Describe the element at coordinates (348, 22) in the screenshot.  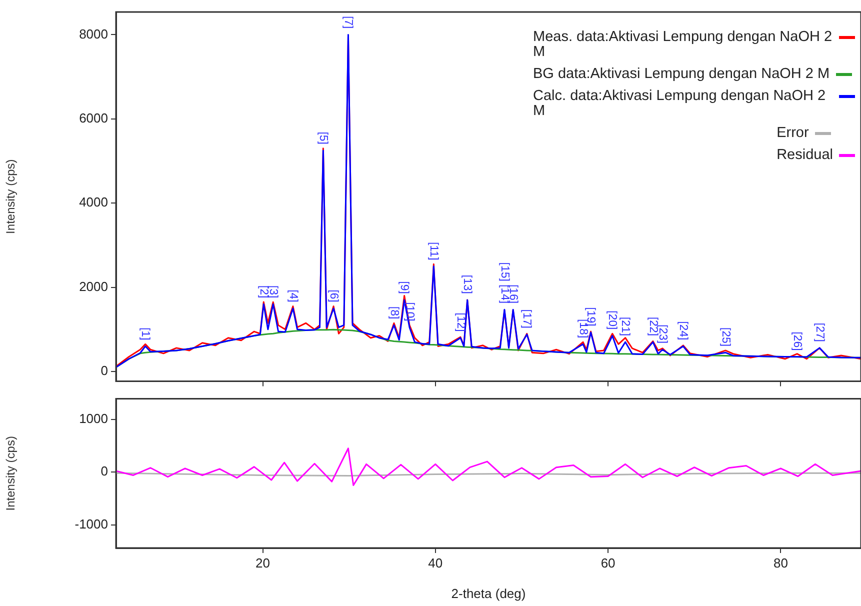
I see `annotation: [7]` at that location.